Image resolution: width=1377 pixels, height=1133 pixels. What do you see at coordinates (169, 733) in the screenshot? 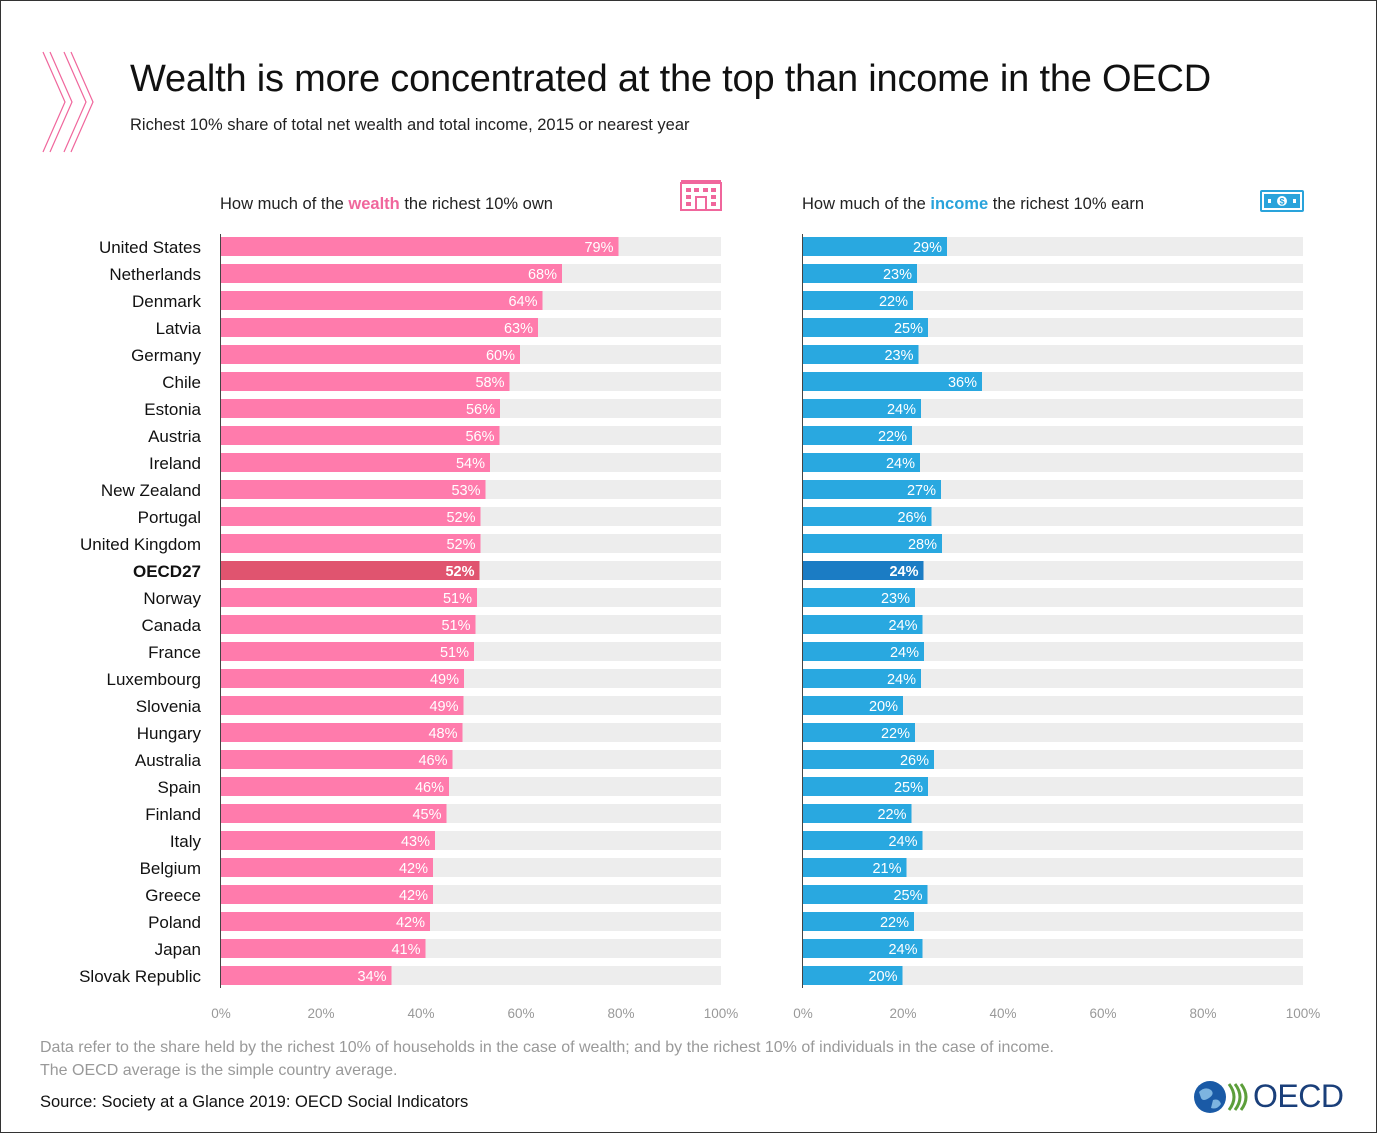
I see `country-label: Hungary` at bounding box center [169, 733].